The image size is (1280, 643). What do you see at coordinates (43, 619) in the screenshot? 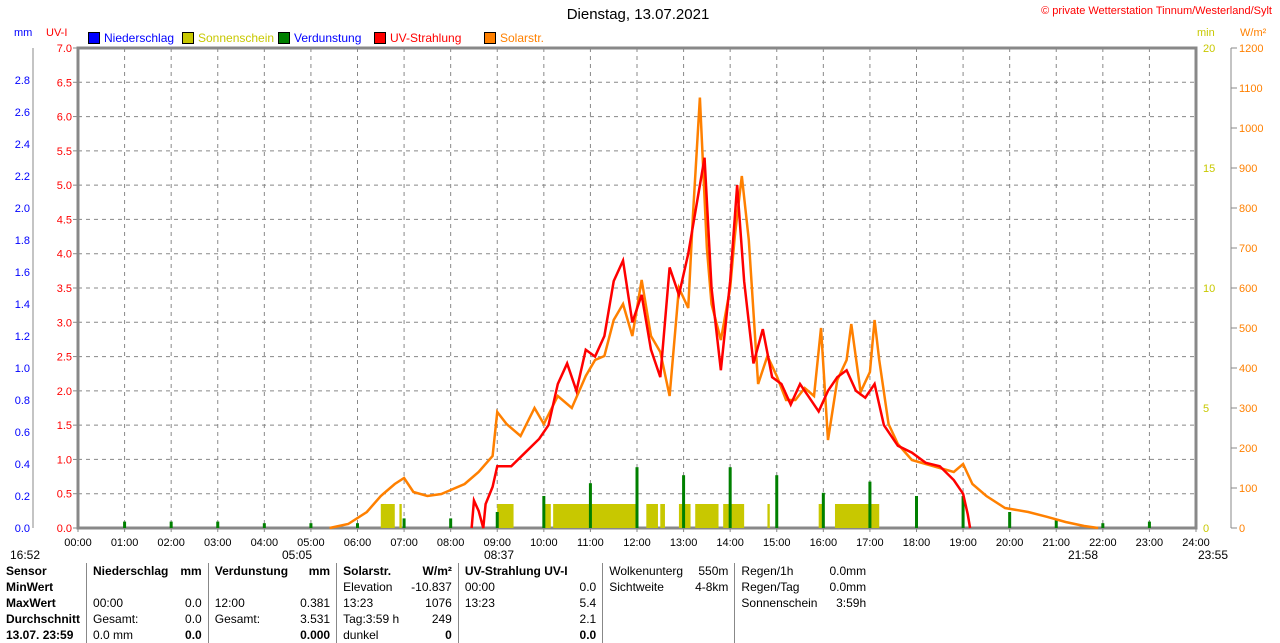
I see `table-cell: Durchschnitt` at bounding box center [43, 619].